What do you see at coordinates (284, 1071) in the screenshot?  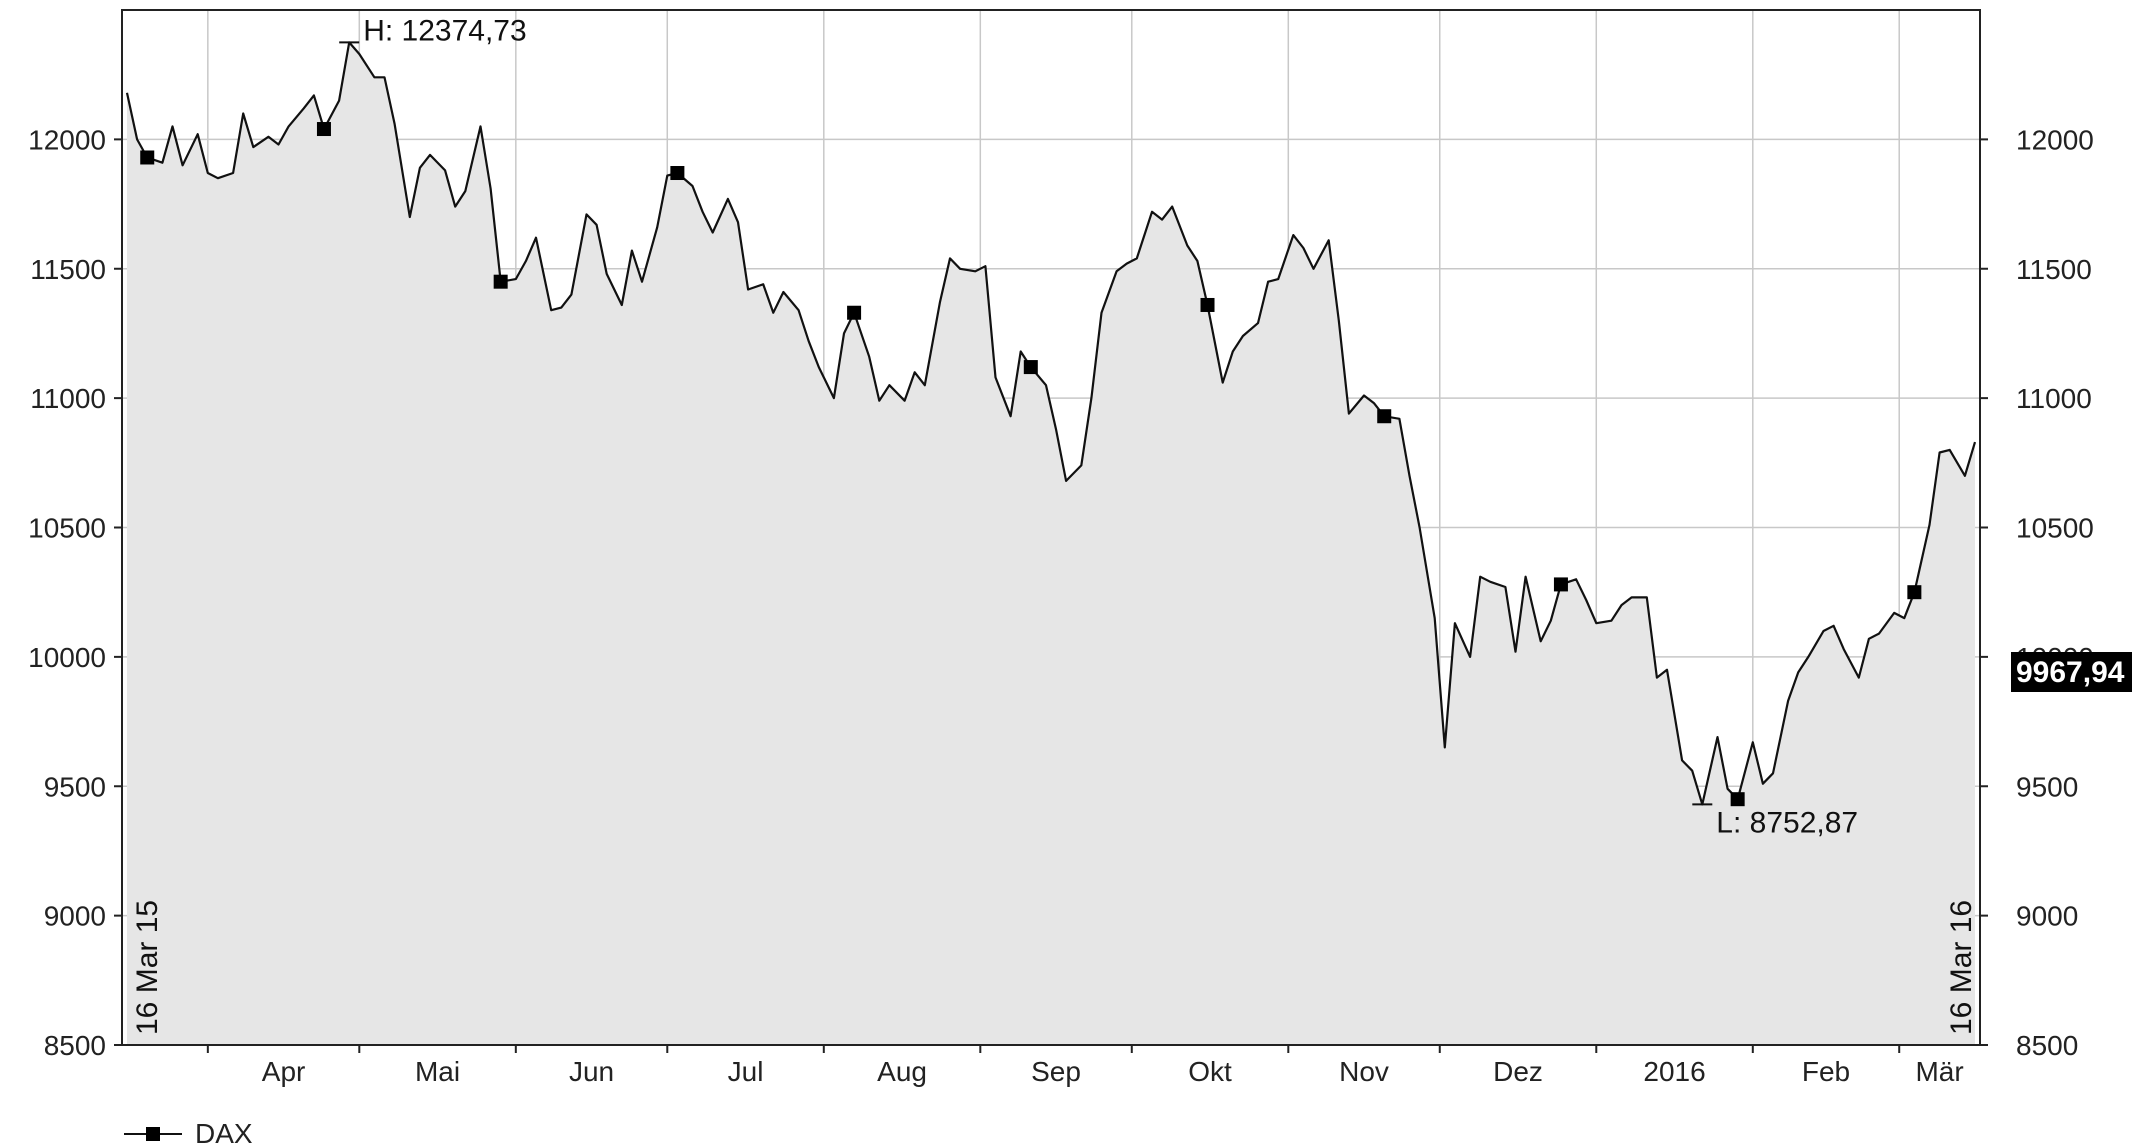 I see `x-tick-label: Apr` at bounding box center [284, 1071].